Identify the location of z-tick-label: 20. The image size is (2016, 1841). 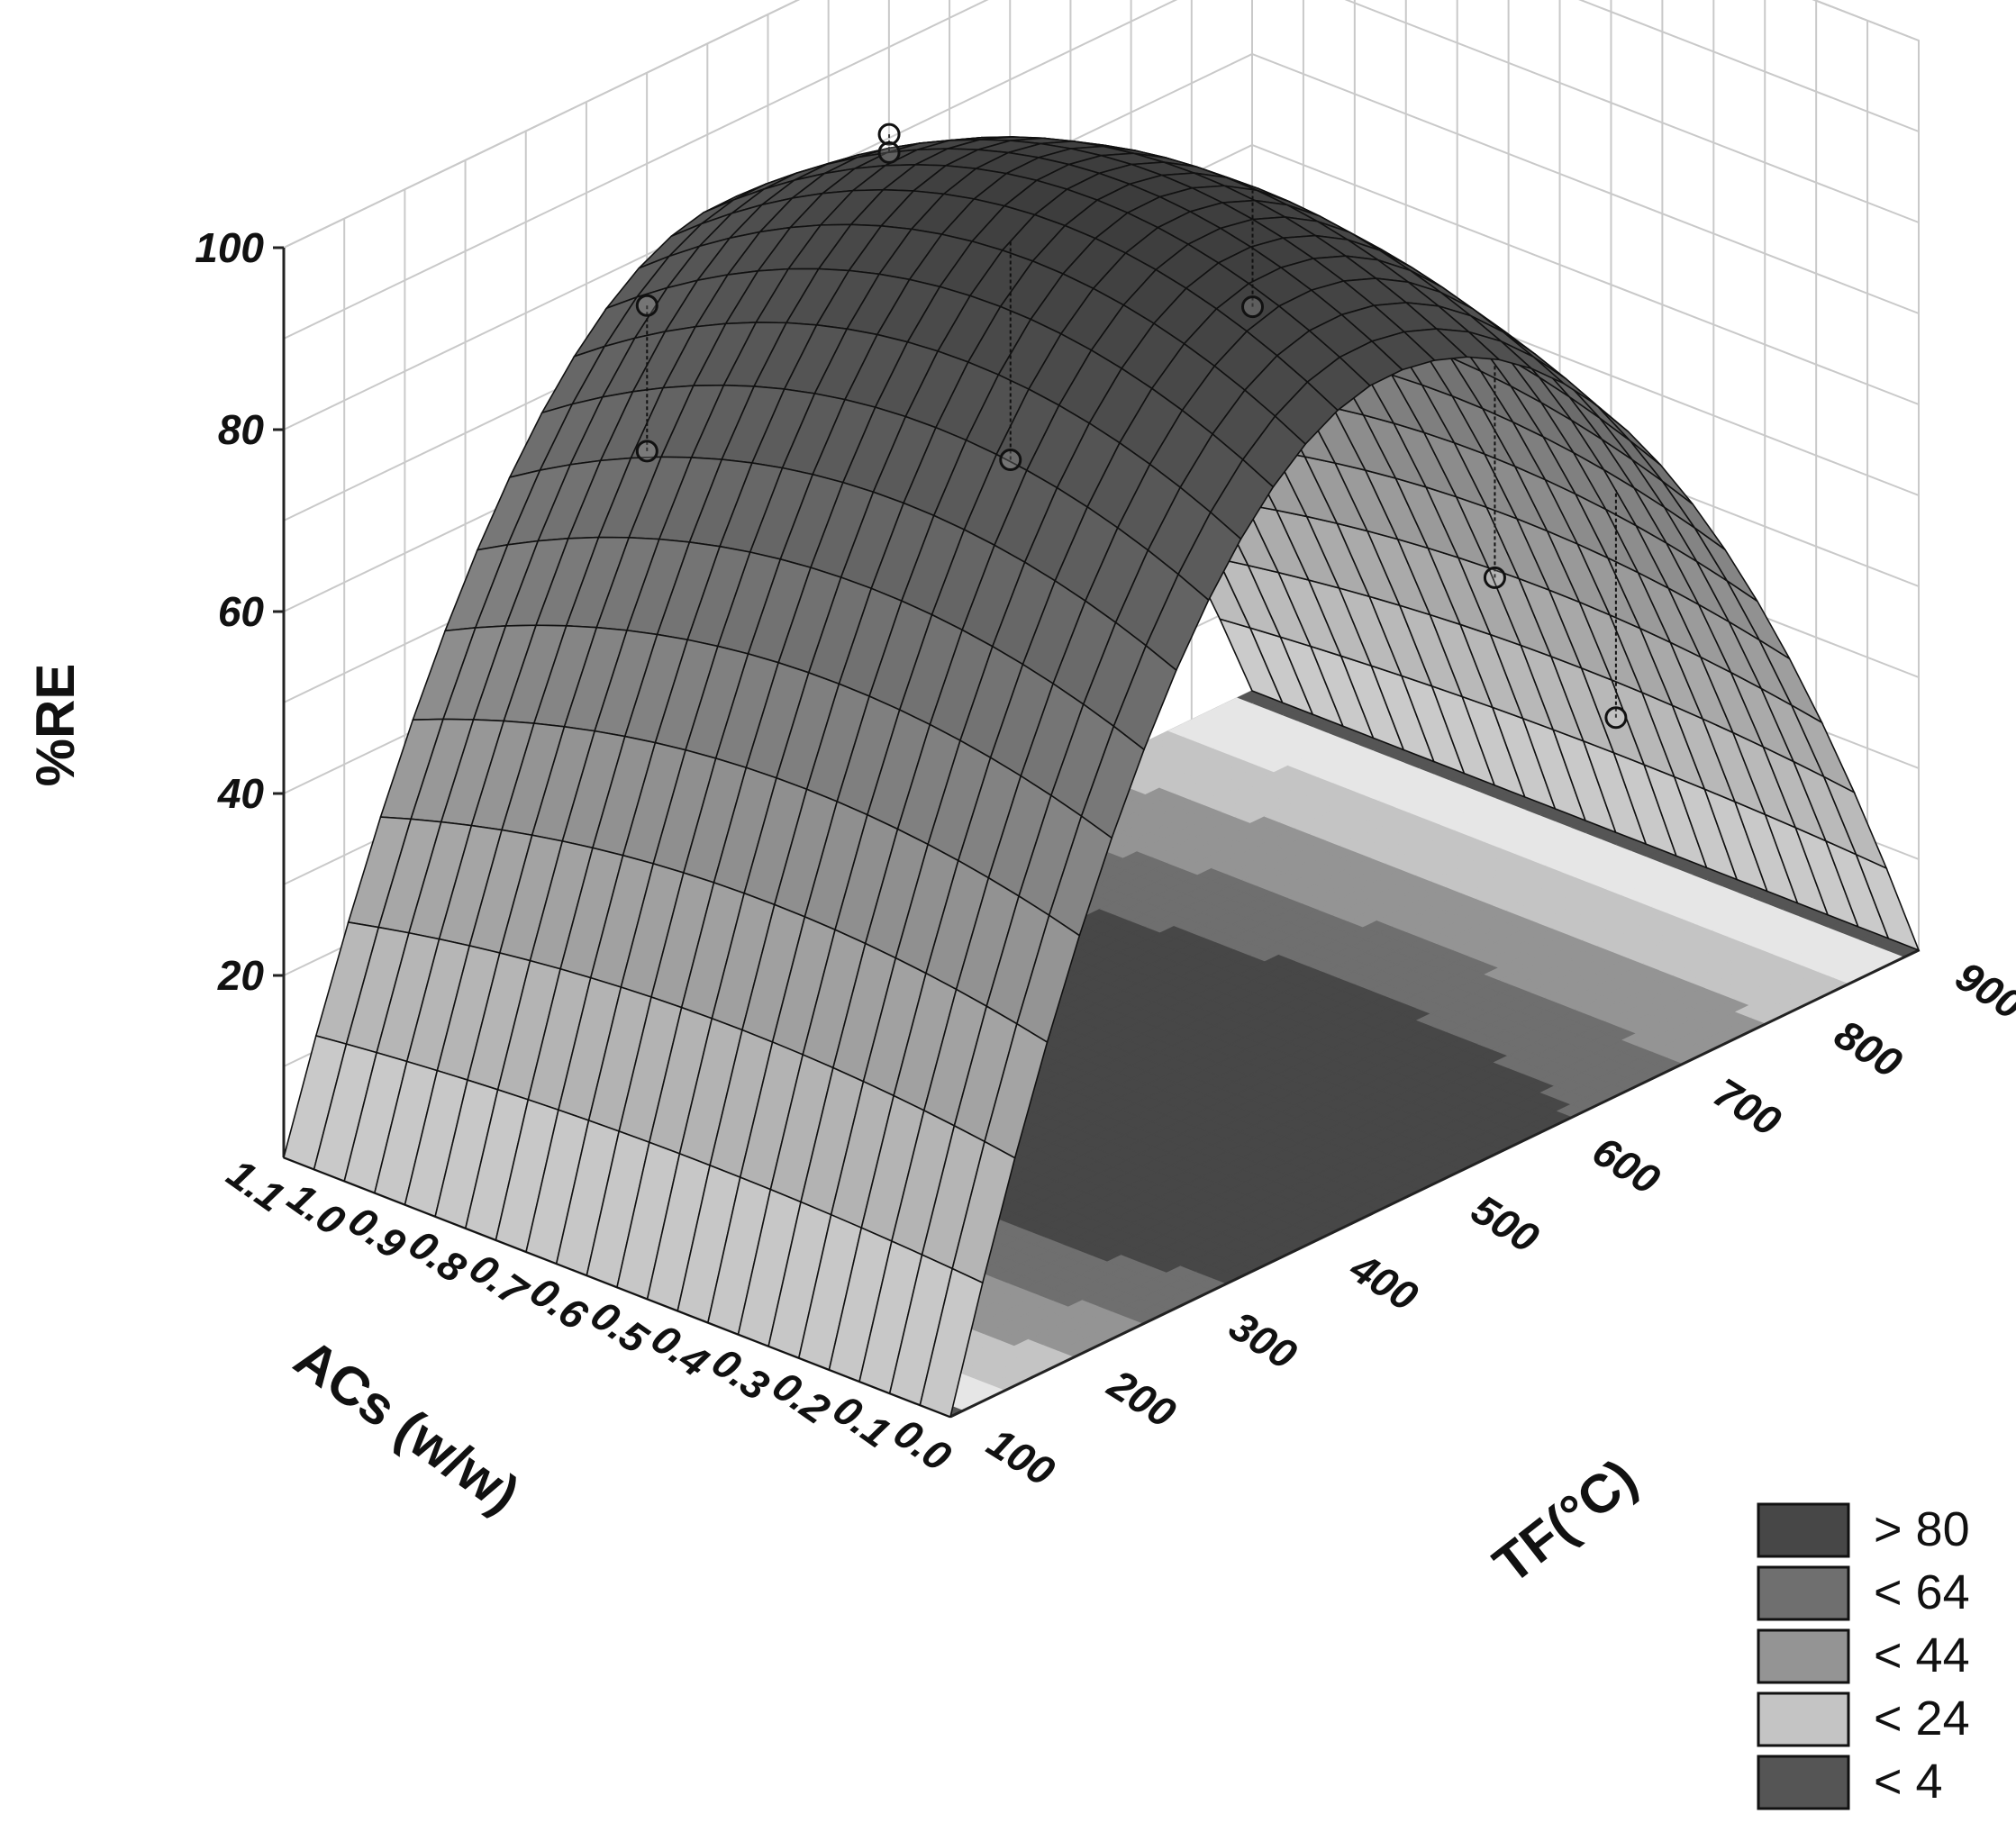
(241, 975).